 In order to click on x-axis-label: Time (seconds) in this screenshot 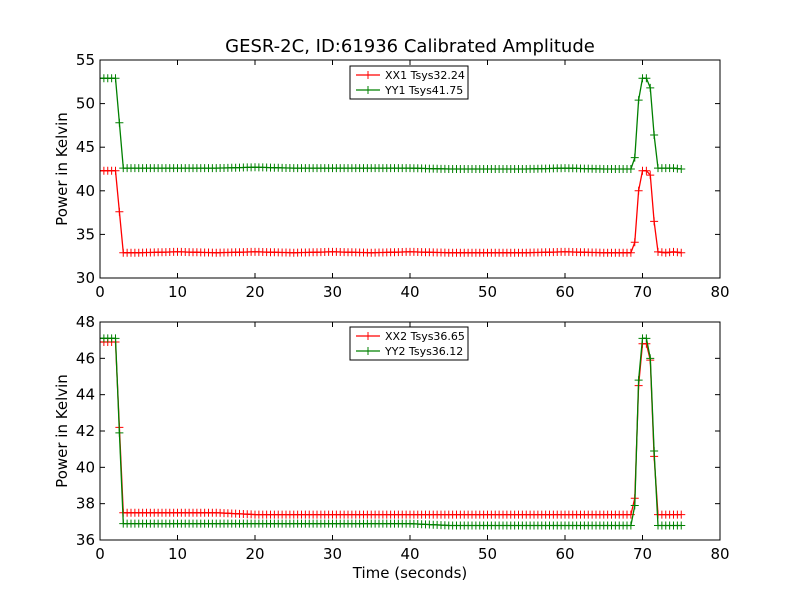, I will do `click(410, 573)`.